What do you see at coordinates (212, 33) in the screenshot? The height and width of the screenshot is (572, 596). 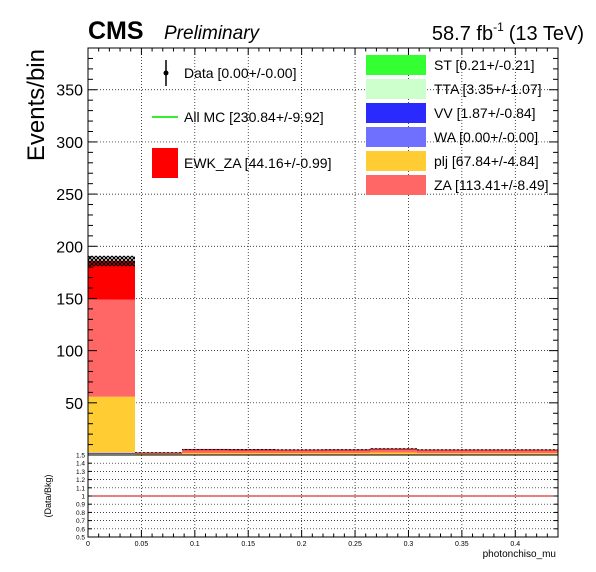 I see `preliminary-label: Preliminary` at bounding box center [212, 33].